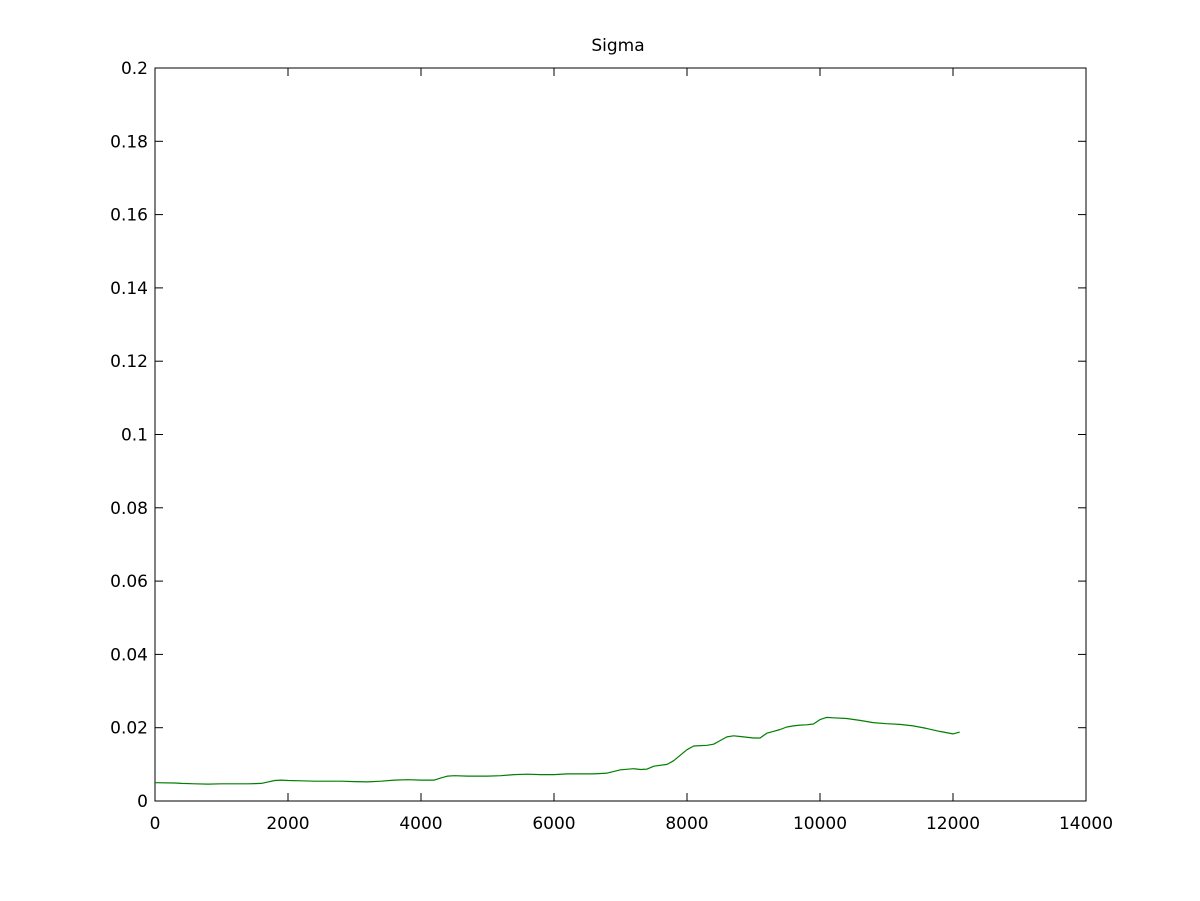  Describe the element at coordinates (686, 824) in the screenshot. I see `x-tick-label: 8000` at that location.